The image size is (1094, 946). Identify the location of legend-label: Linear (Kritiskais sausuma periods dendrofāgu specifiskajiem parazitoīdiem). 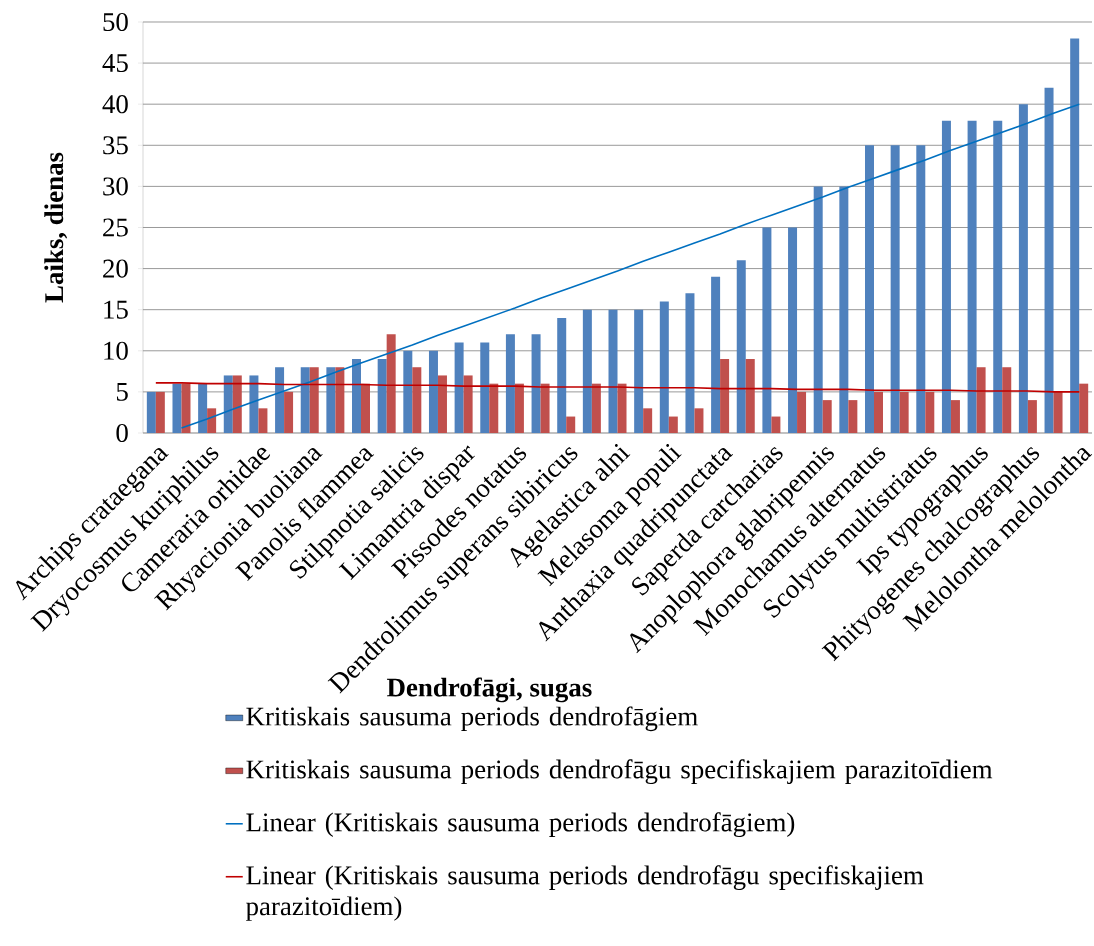
(584, 893).